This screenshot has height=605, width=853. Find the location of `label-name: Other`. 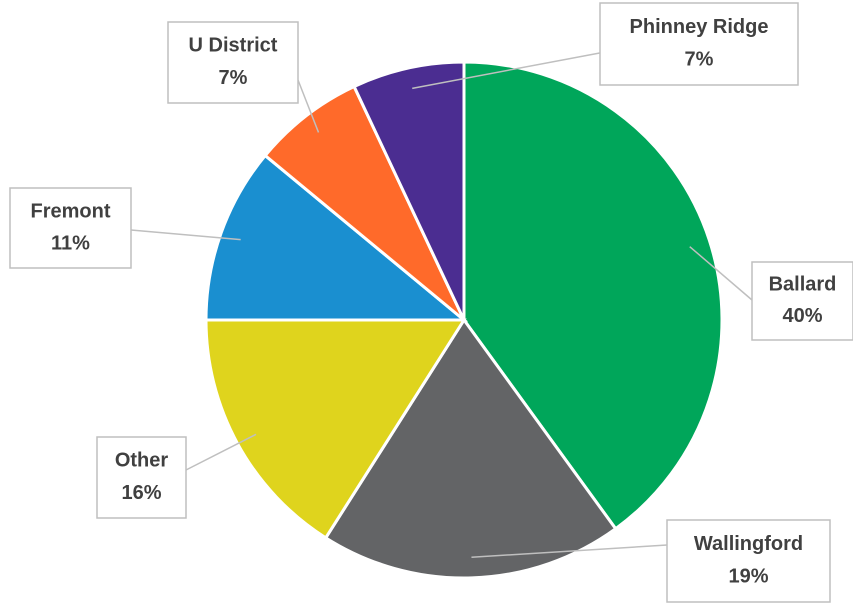

label-name: Other is located at coordinates (142, 461).